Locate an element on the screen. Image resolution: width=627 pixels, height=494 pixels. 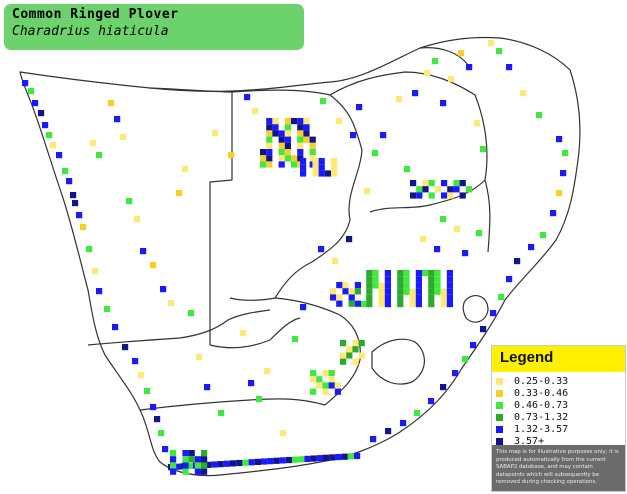
legend-item: 0.73-1.32 is located at coordinates (560, 417).